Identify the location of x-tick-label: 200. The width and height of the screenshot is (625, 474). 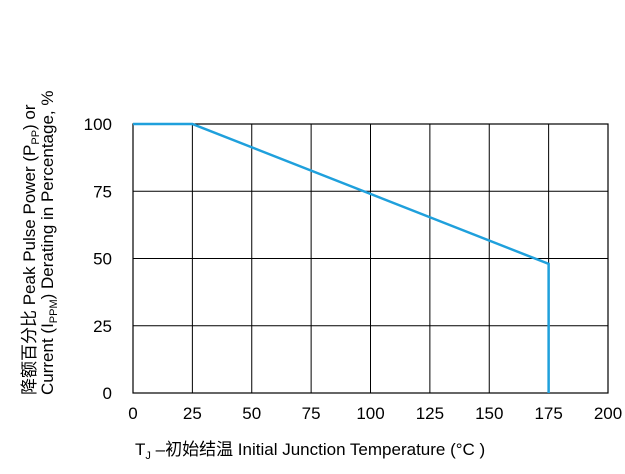
(608, 413).